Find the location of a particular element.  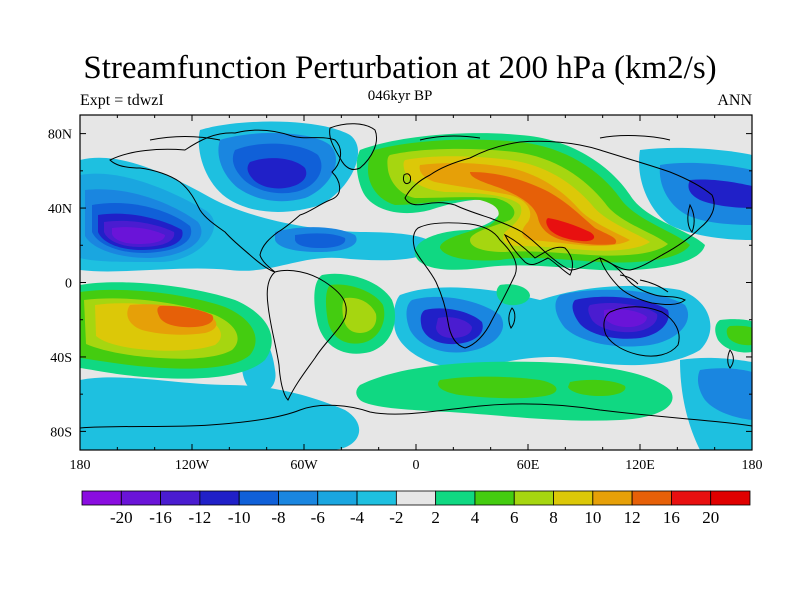

colorbar-label: -8 is located at coordinates (278, 517).